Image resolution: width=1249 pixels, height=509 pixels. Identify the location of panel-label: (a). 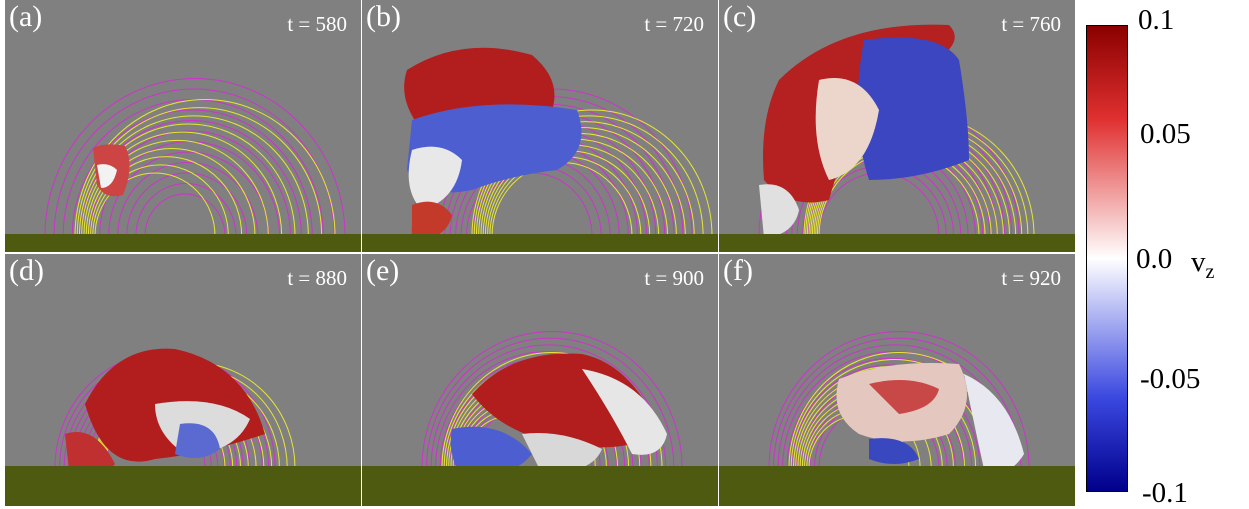
(26, 16).